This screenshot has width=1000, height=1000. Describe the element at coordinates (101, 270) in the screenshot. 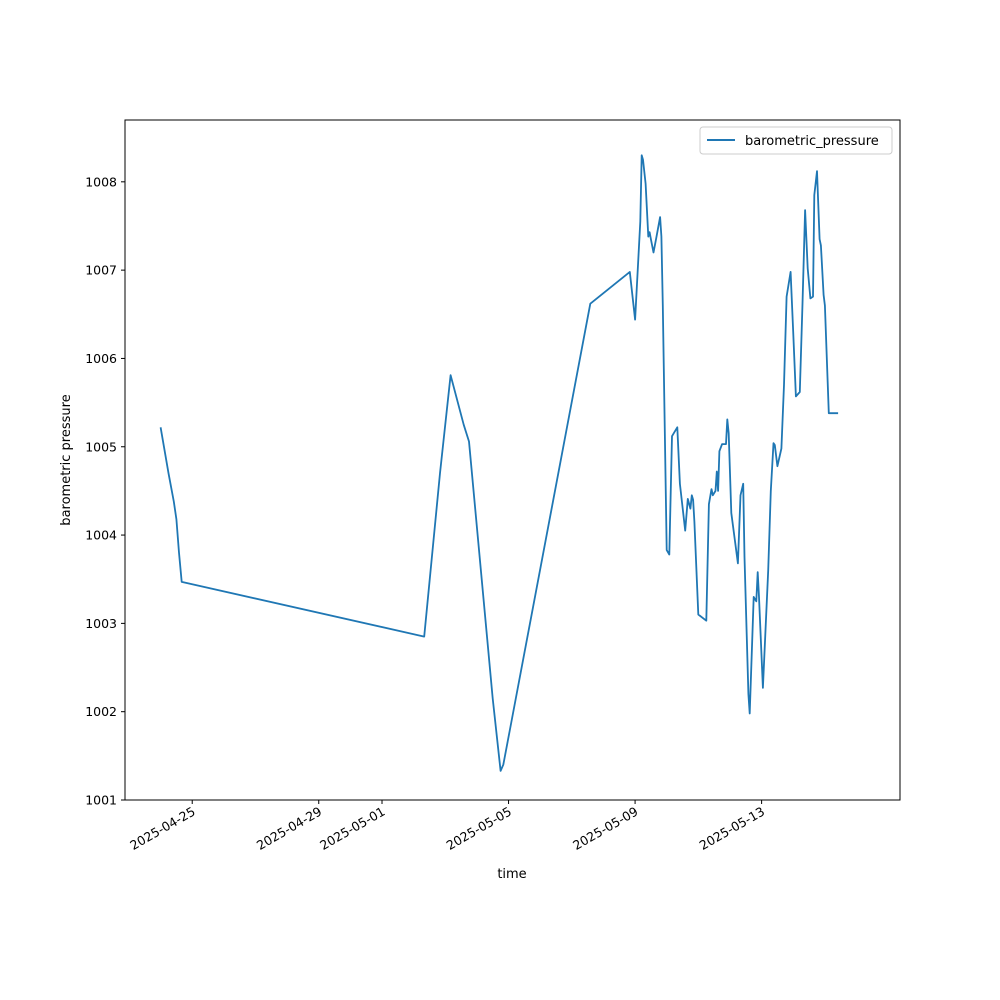

I see `y-tick-label: 1007` at that location.